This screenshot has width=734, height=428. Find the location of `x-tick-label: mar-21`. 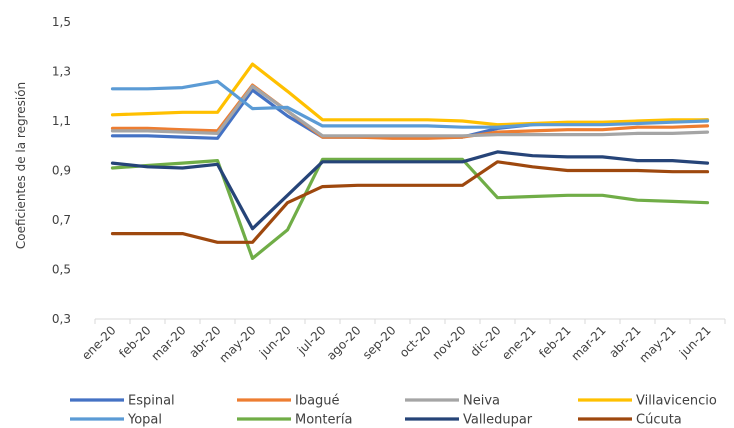

x-tick-label: mar-21 is located at coordinates (588, 343).